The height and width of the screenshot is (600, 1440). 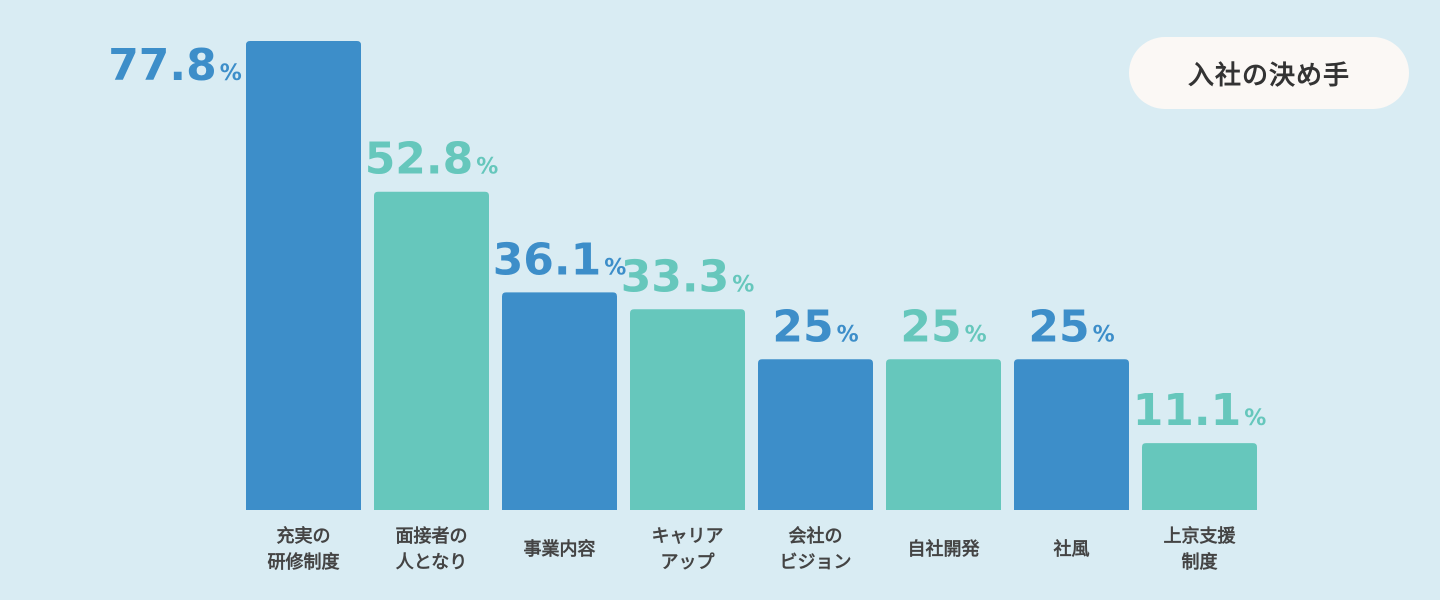 I want to click on value-label-8: 11.1%, so click(x=1200, y=410).